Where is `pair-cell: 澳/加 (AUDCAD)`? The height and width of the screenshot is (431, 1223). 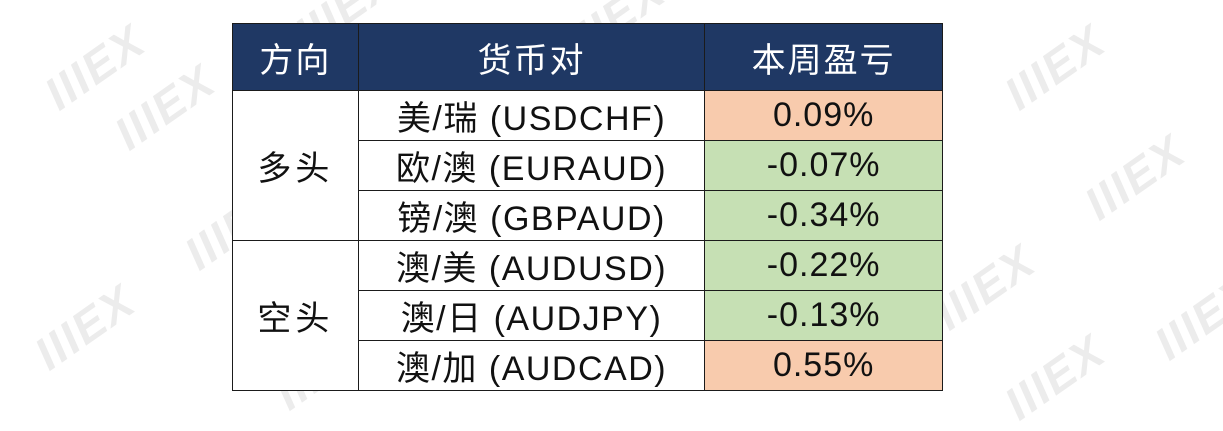 pair-cell: 澳/加 (AUDCAD) is located at coordinates (531, 365).